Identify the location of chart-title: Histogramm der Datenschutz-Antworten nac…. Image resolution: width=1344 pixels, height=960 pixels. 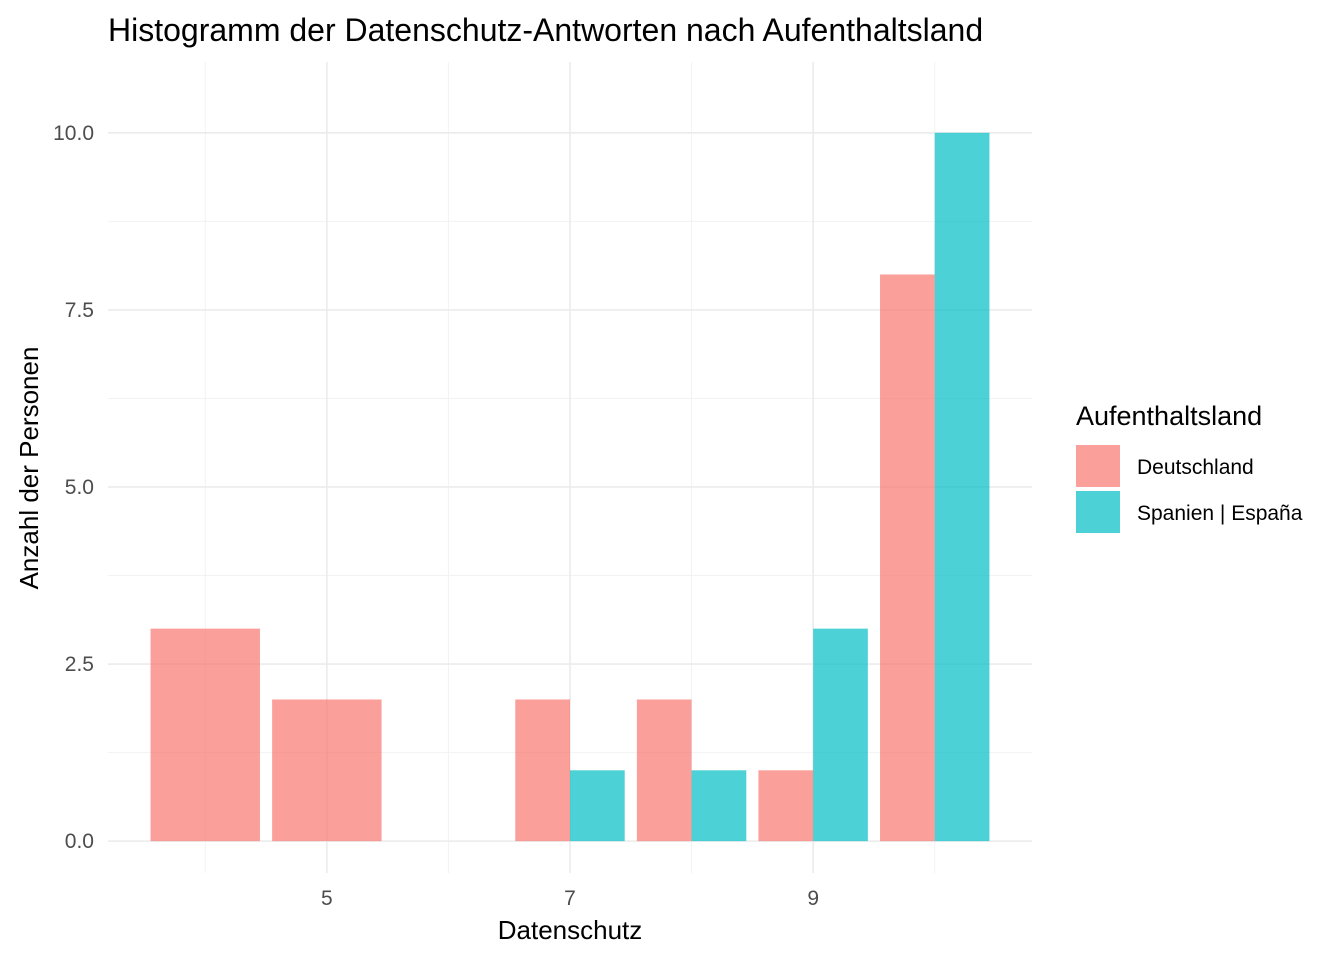
(545, 30).